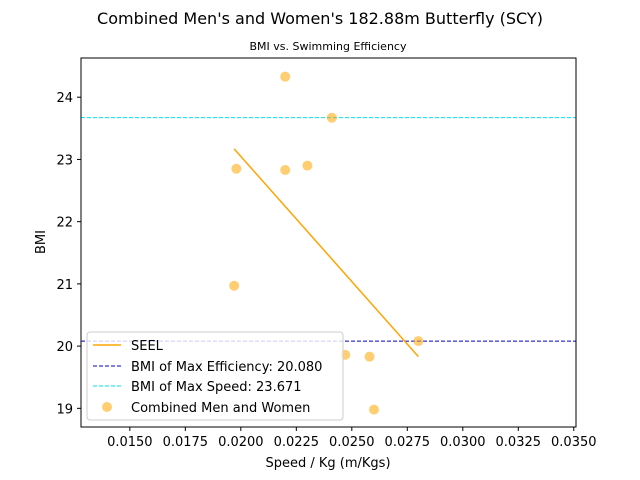 This screenshot has width=640, height=480. What do you see at coordinates (186, 442) in the screenshot?
I see `x-tick-label: 0.0175` at bounding box center [186, 442].